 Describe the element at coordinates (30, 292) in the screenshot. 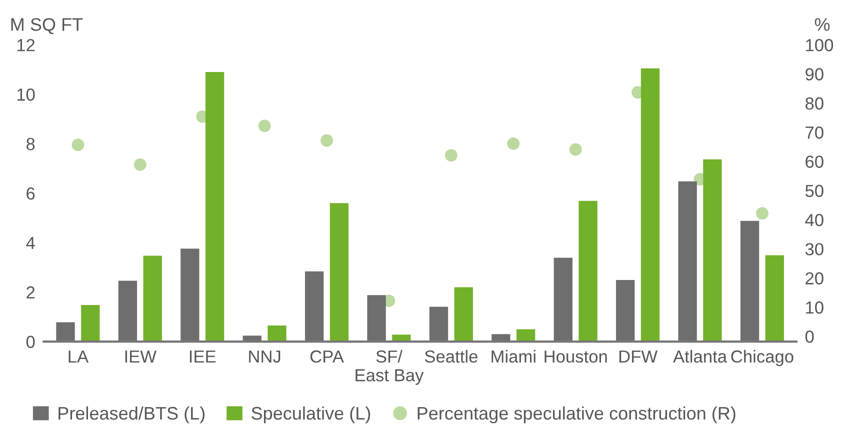

I see `y-tick-label: 2` at that location.